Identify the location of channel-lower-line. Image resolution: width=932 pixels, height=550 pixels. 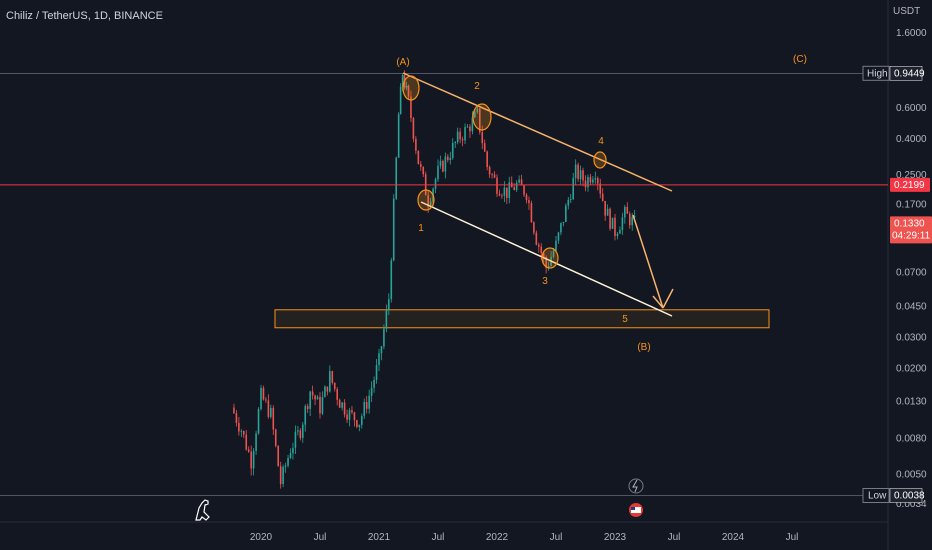
(546, 259).